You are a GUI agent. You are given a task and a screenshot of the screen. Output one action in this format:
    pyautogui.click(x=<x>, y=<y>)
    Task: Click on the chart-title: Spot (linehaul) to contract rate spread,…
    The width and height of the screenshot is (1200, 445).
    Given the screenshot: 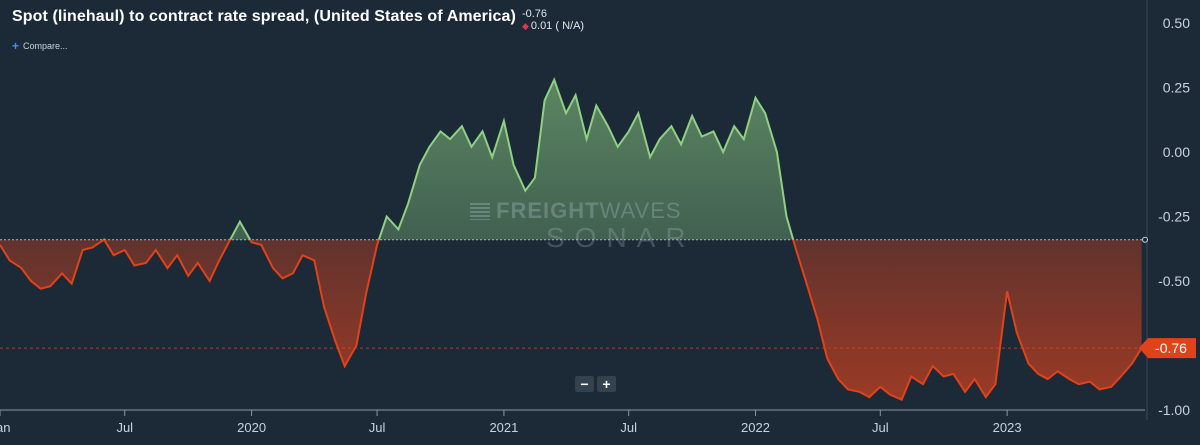 What is the action you would take?
    pyautogui.click(x=264, y=16)
    